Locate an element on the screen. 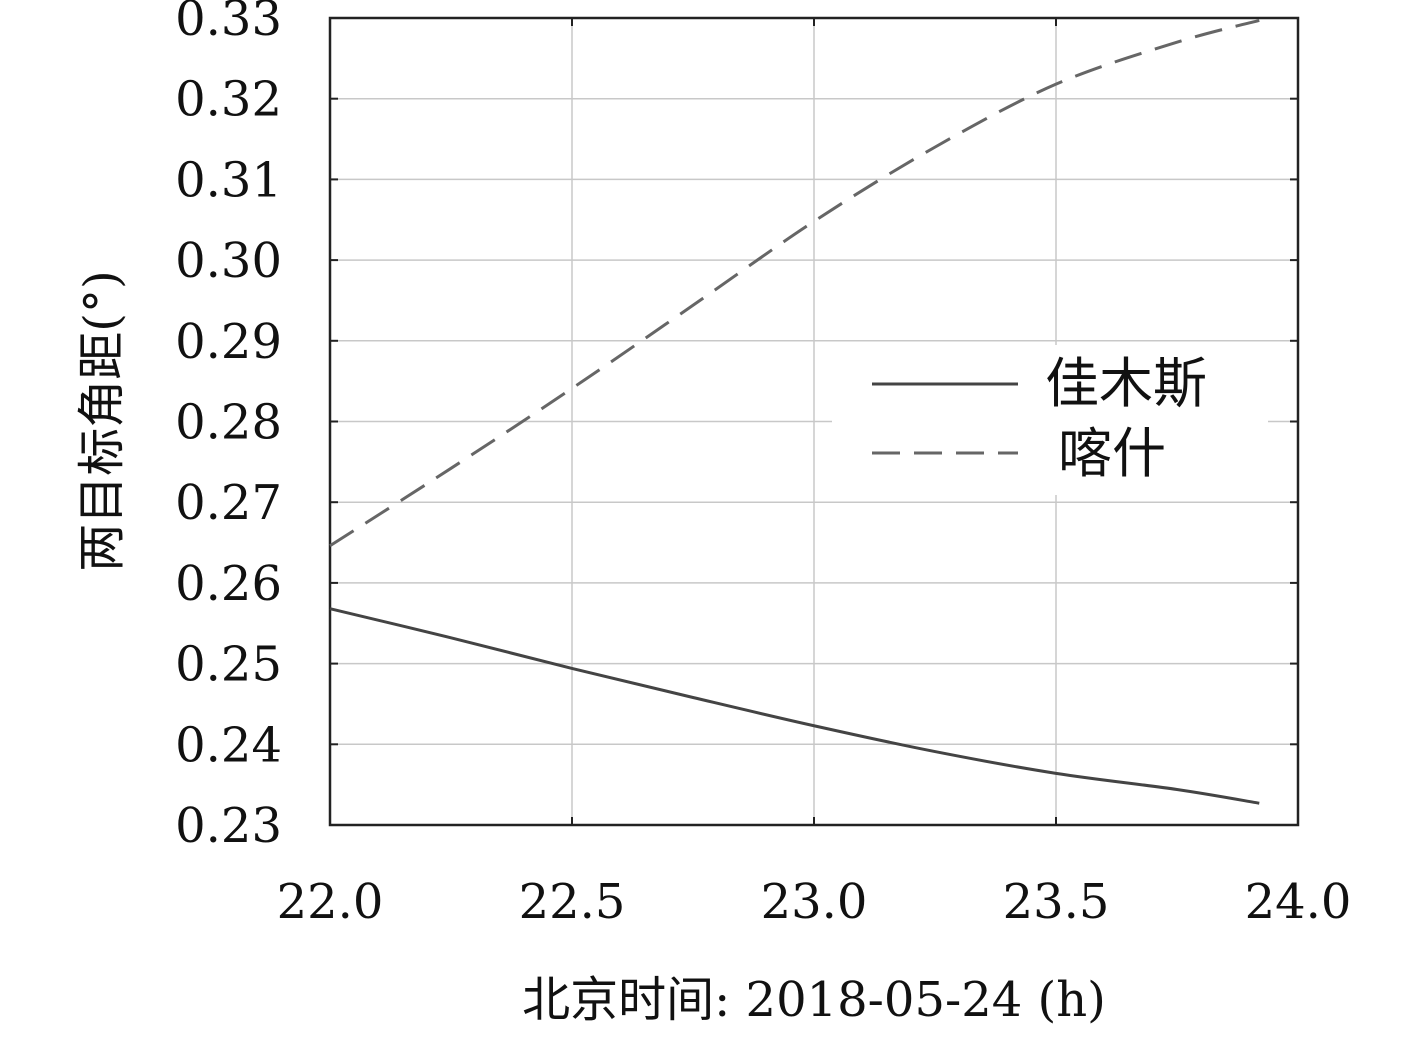  y-tick-label: 0.32 is located at coordinates (228, 100).